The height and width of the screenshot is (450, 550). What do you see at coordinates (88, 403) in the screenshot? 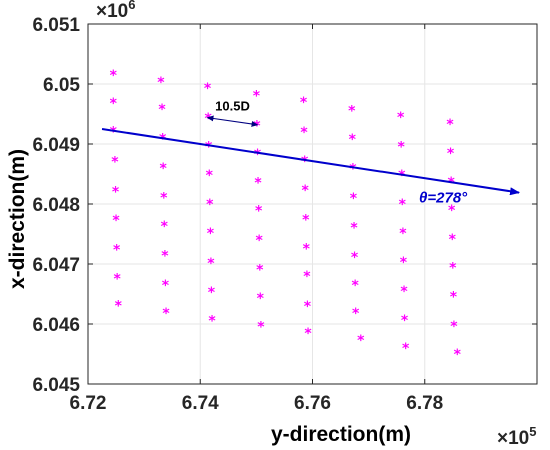
I see `x-tick-label: 6.72` at bounding box center [88, 403].